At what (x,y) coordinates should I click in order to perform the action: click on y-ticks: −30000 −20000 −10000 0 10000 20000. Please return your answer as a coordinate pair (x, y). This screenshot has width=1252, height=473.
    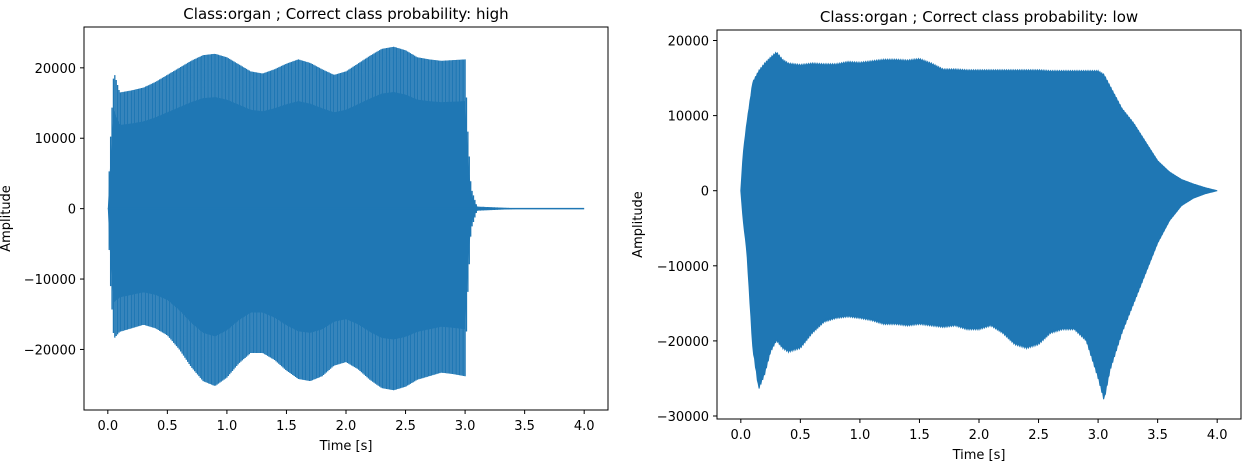
    Looking at the image, I should click on (687, 230).